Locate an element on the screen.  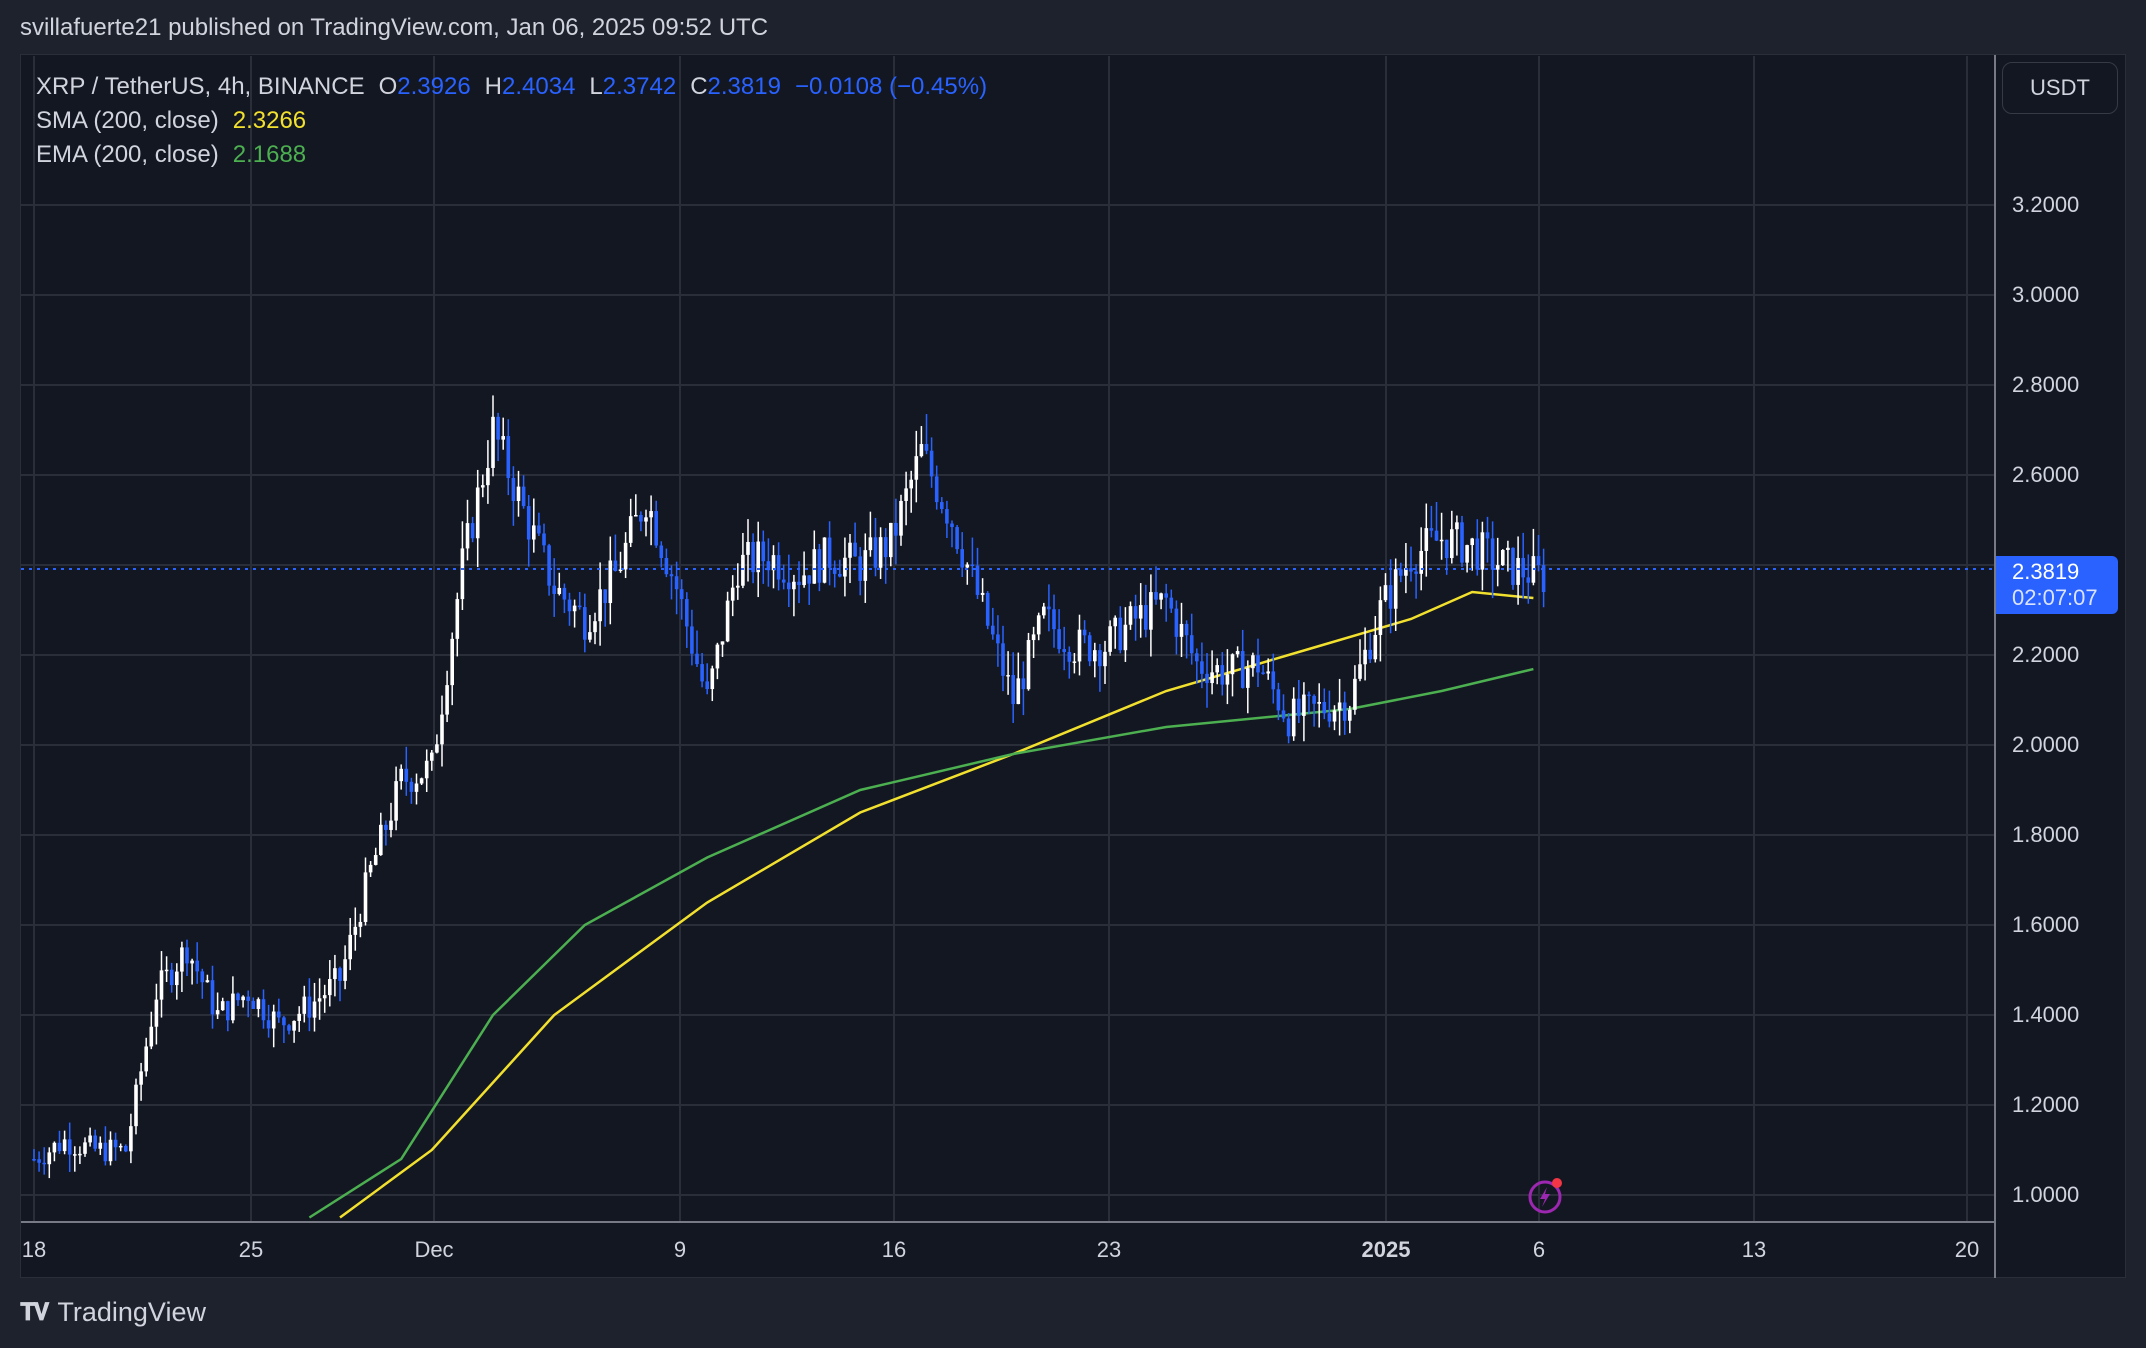
close-key: C is located at coordinates (699, 86).